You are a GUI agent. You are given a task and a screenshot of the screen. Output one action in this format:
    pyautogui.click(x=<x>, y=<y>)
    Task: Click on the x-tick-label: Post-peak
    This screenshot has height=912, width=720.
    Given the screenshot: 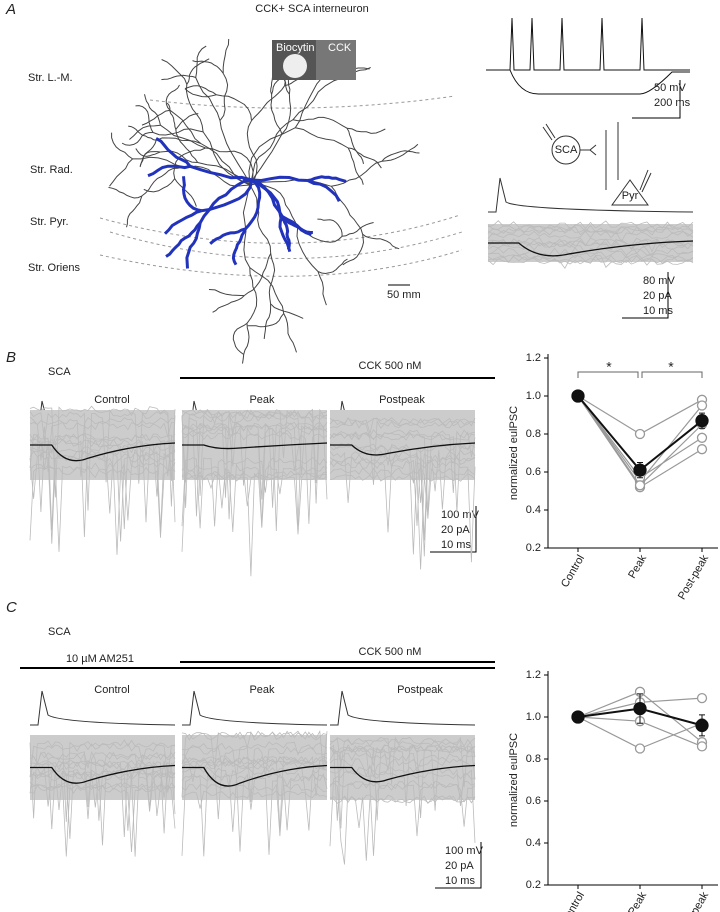 What is the action you would take?
    pyautogui.click(x=693, y=577)
    